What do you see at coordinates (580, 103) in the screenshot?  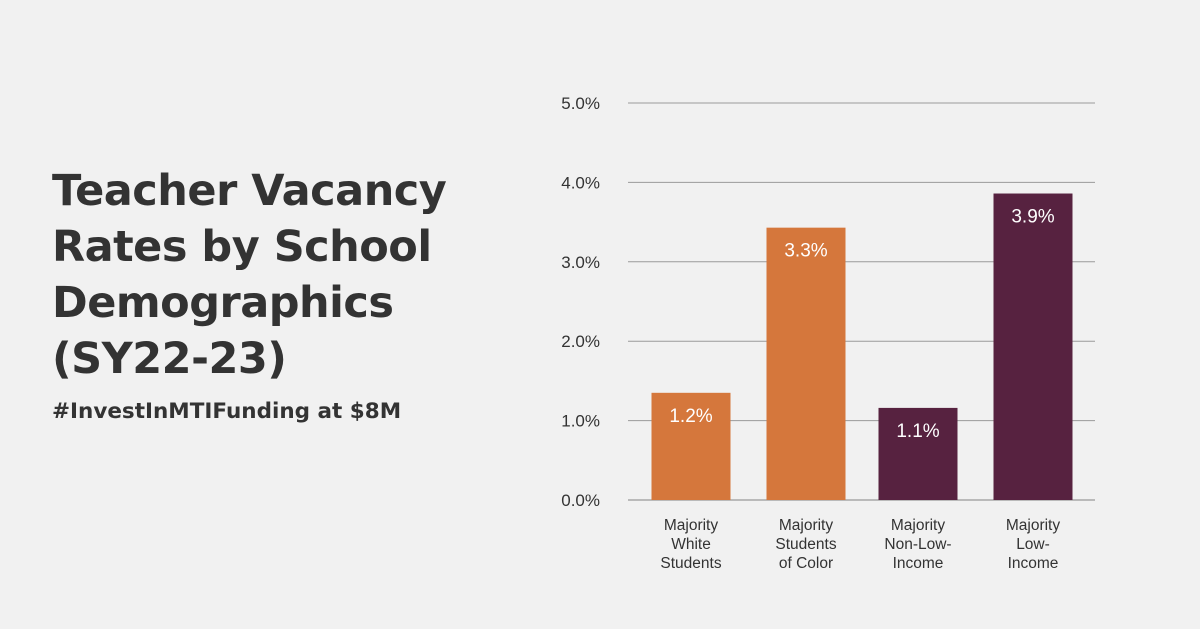 I see `y-tick-label: 5.0%` at bounding box center [580, 103].